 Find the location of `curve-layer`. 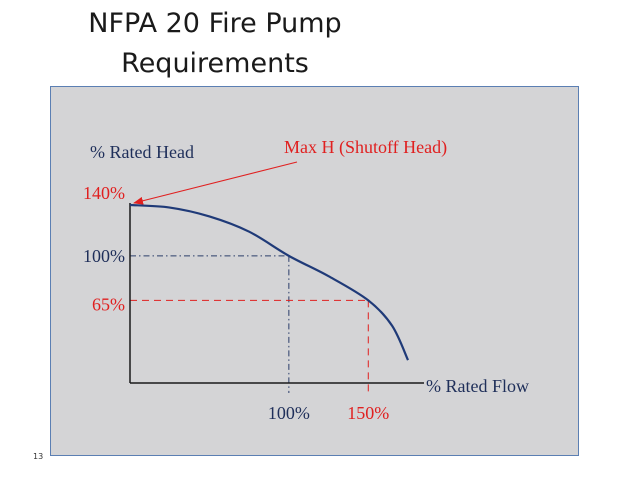

curve-layer is located at coordinates (269, 282).